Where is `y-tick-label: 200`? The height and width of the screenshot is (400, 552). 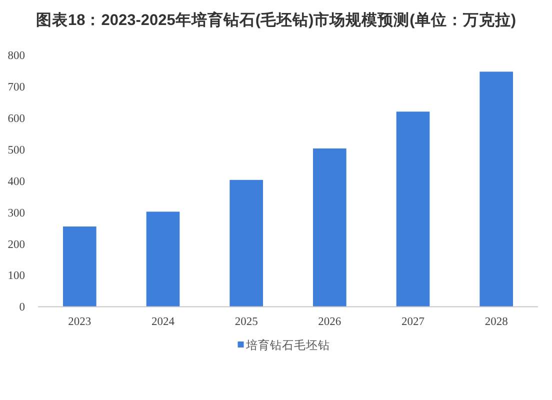 y-tick-label: 200 is located at coordinates (16, 244).